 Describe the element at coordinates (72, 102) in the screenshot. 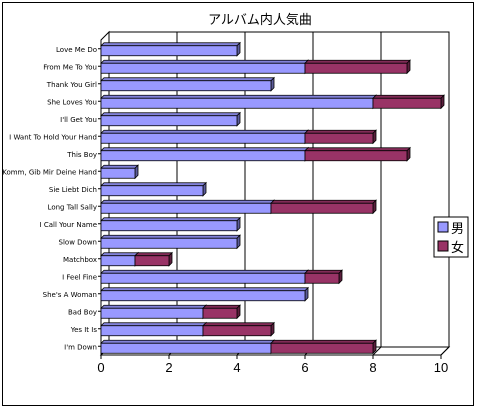

I see `y-tick-label: She Loves You` at that location.